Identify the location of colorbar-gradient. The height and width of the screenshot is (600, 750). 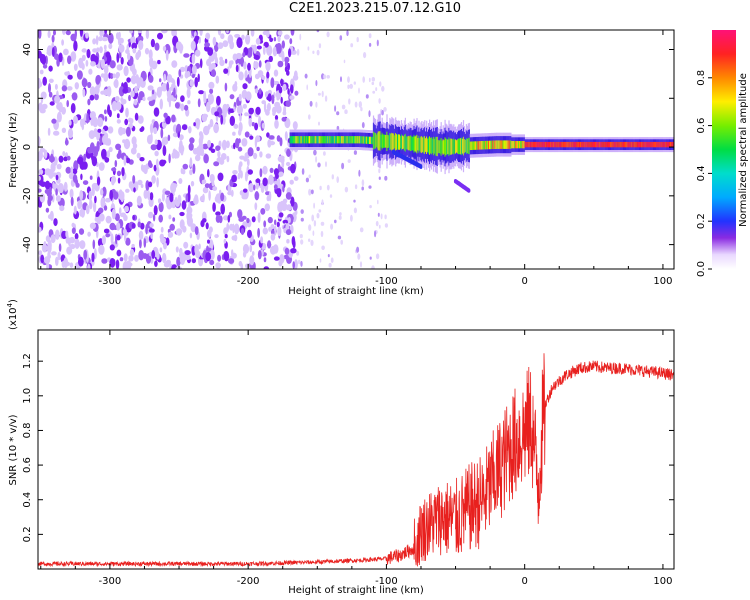
(724, 149).